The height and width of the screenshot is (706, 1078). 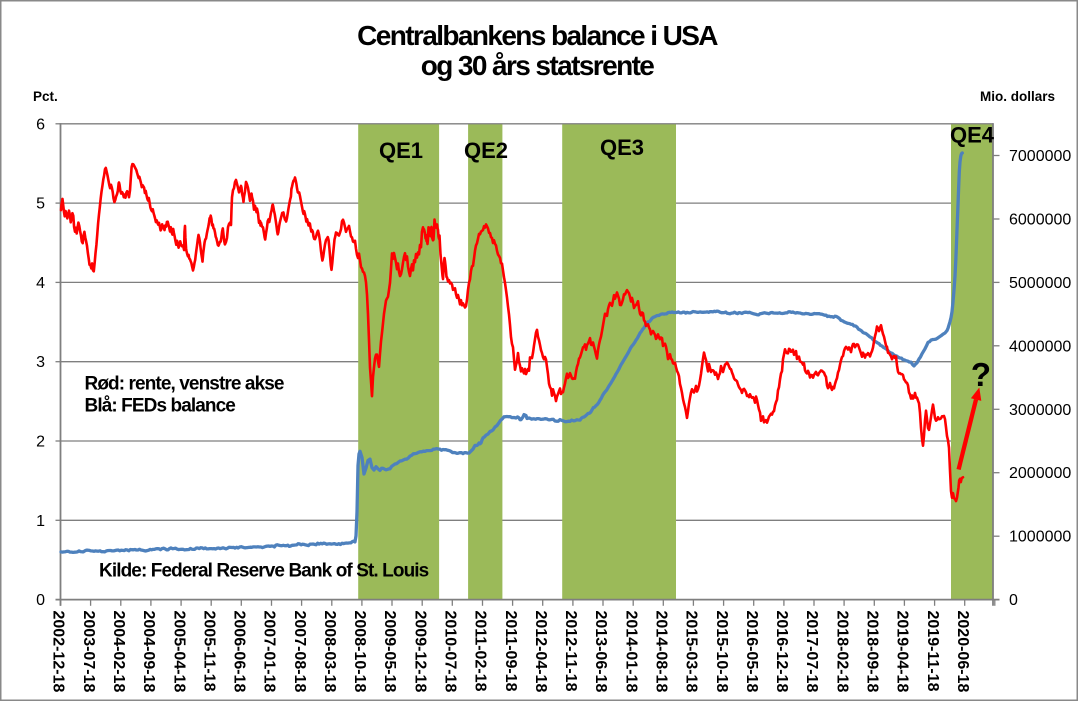 What do you see at coordinates (184, 384) in the screenshot?
I see `svg-text: Rød: rente, venstre akse` at bounding box center [184, 384].